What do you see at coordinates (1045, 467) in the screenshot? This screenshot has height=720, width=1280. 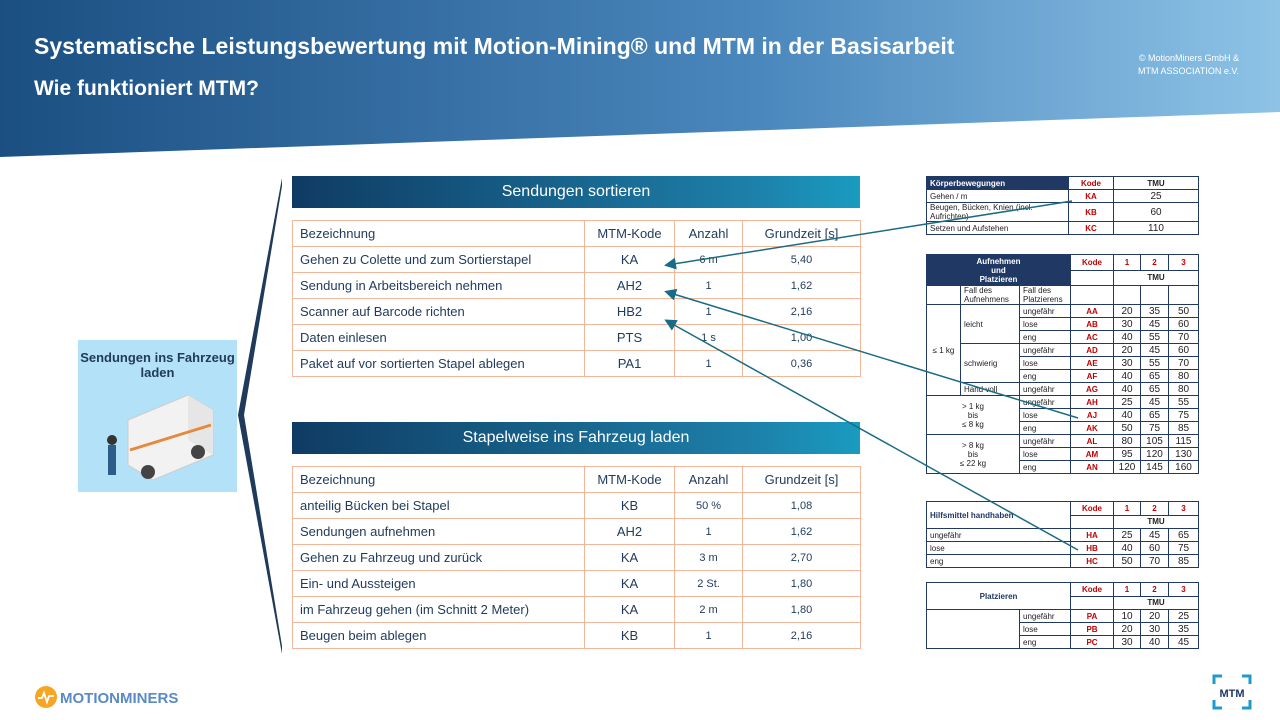 I see `table-cell: eng` at bounding box center [1045, 467].